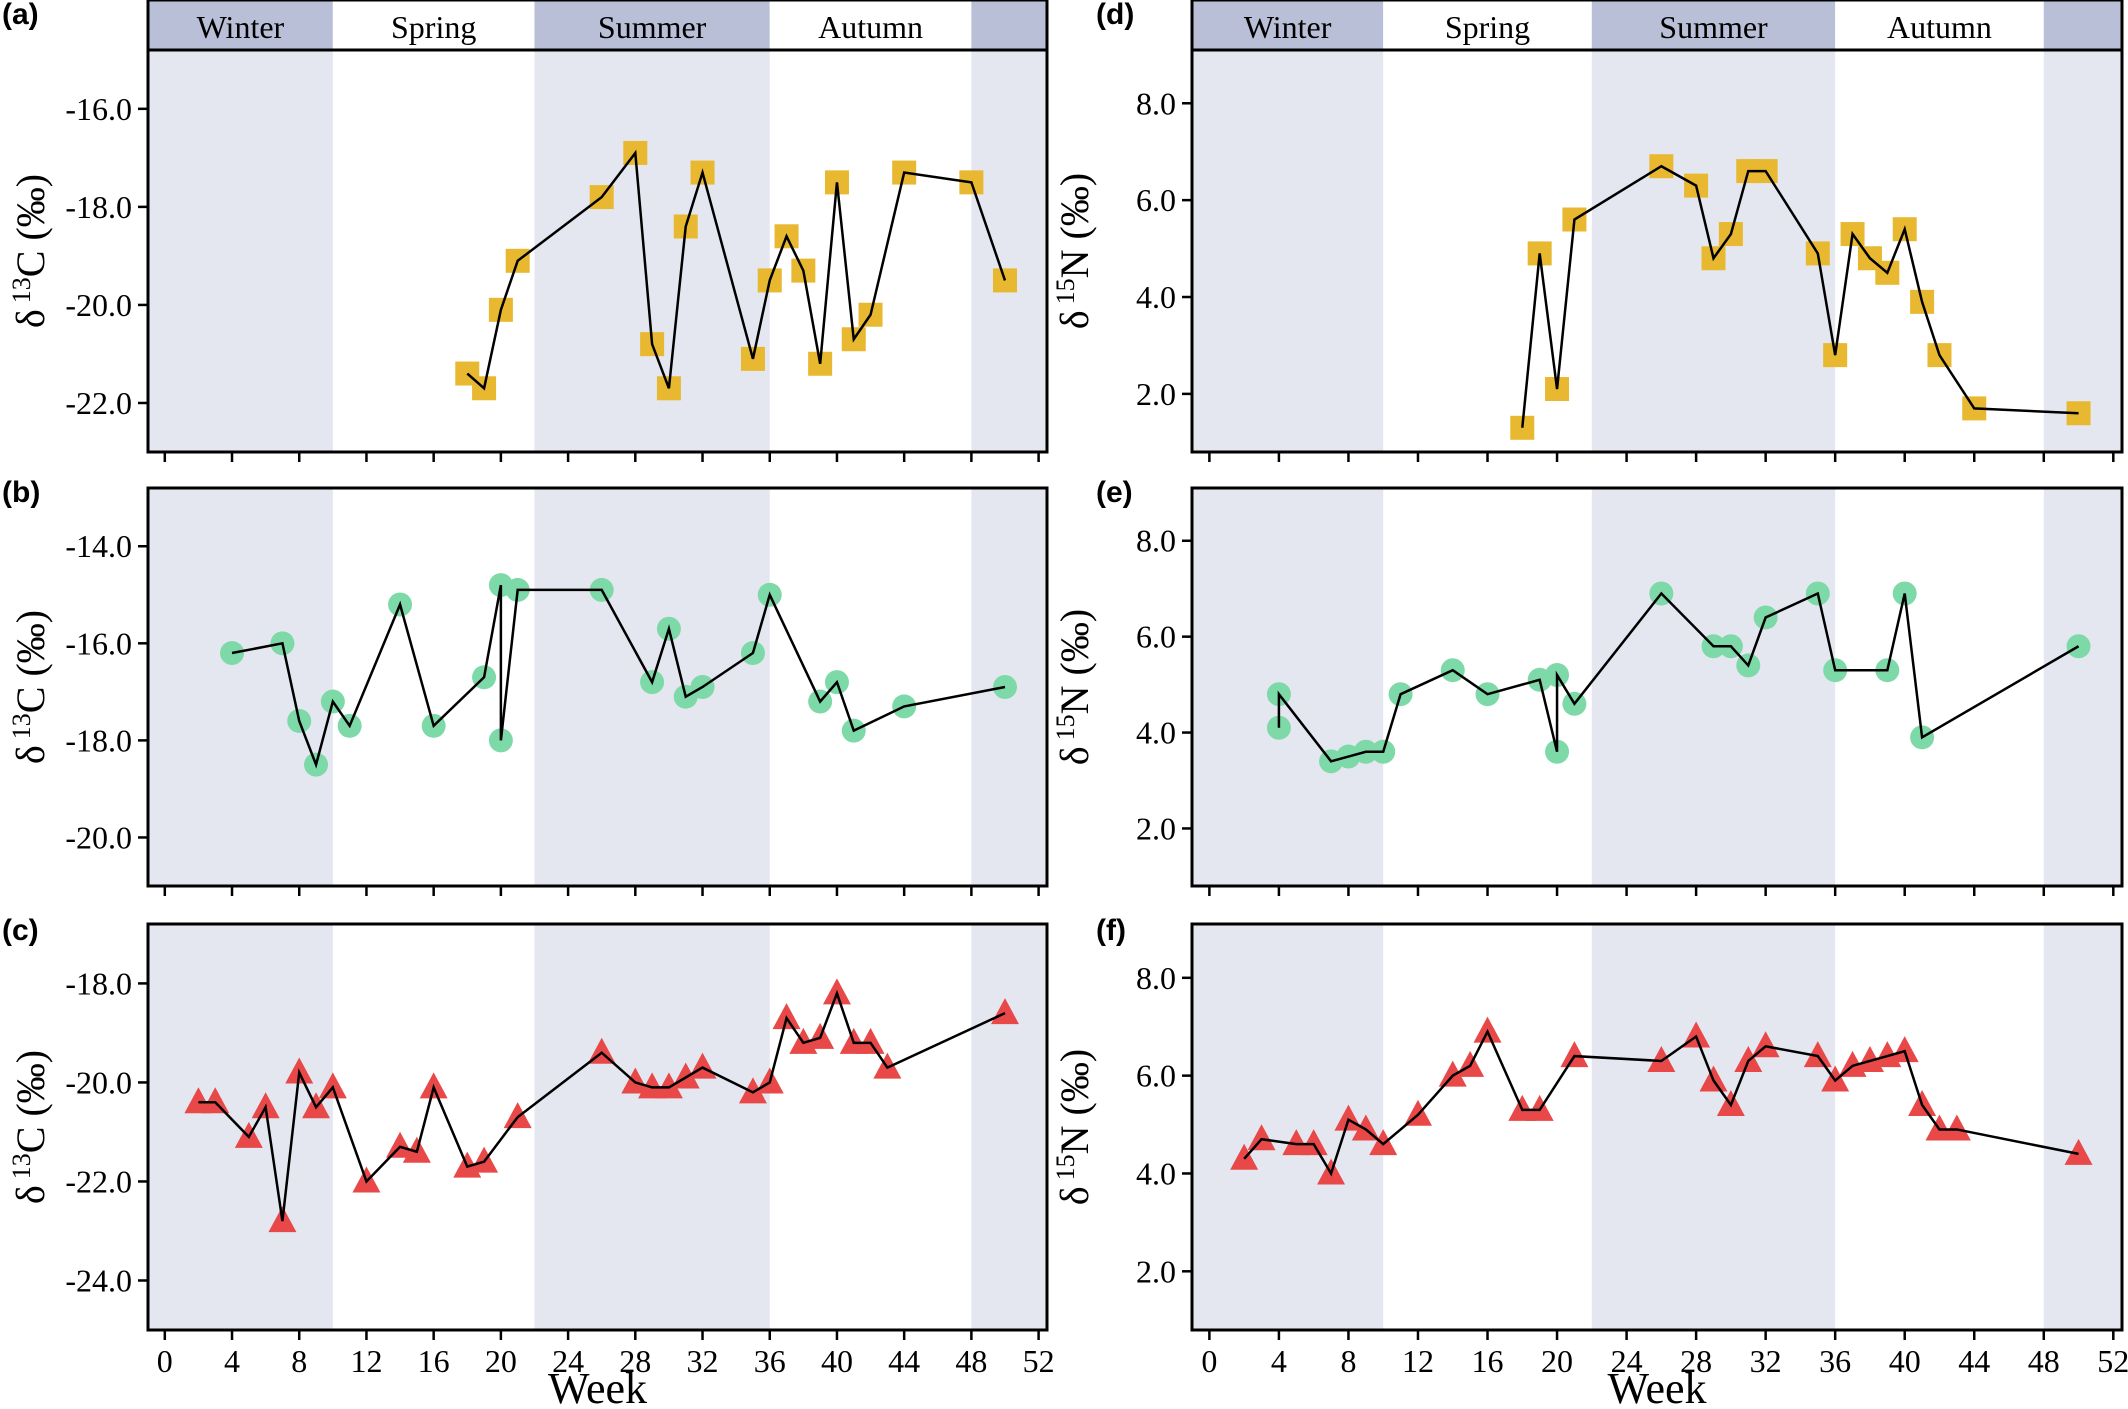 This screenshot has height=1409, width=2128. What do you see at coordinates (1156, 541) in the screenshot?
I see `y-tick-label: 8.0` at bounding box center [1156, 541].